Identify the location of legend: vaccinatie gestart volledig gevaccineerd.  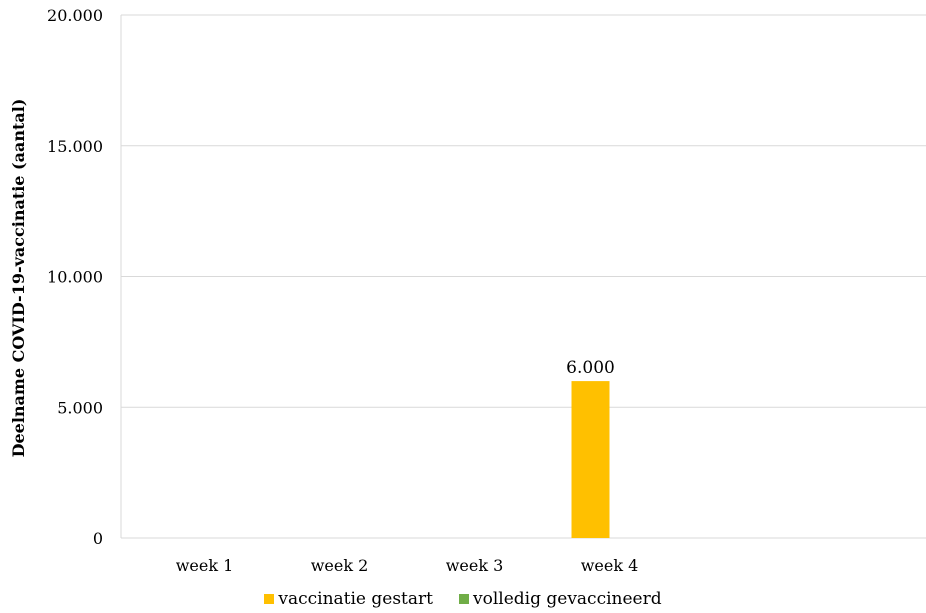
(463, 599).